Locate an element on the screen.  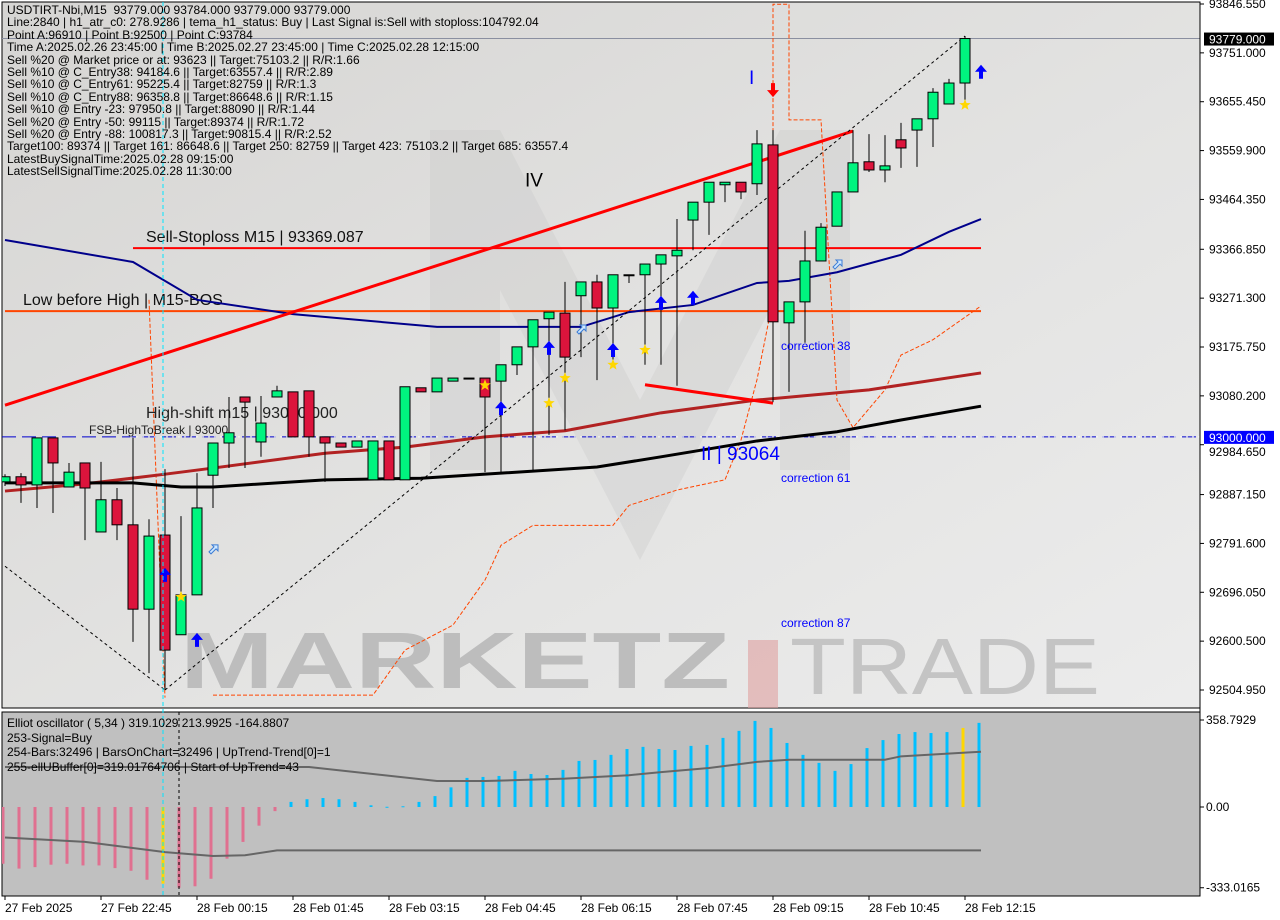
annotation-label: correction 61 is located at coordinates (816, 478).